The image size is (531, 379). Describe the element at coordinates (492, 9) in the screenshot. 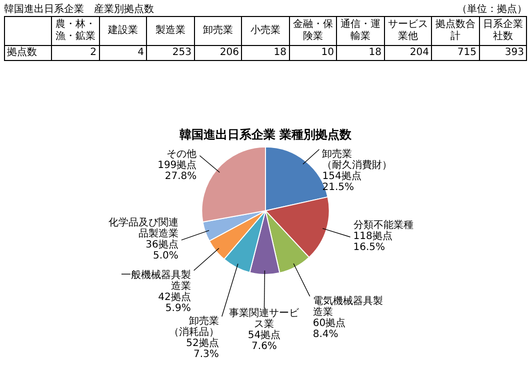

I see `text: （単位：拠点）` at that location.